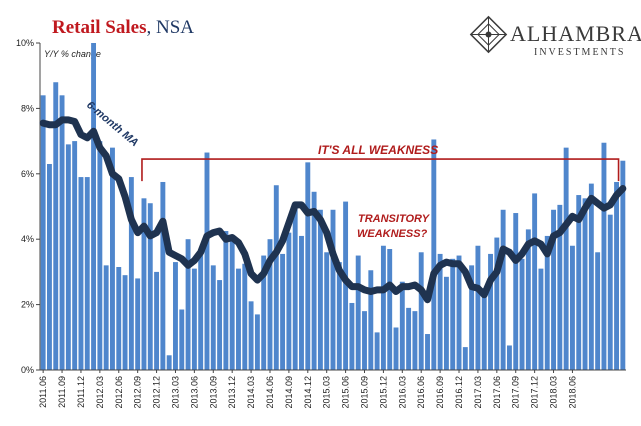 The image size is (641, 426). I want to click on alhambra-logo-icon, so click(488, 34).